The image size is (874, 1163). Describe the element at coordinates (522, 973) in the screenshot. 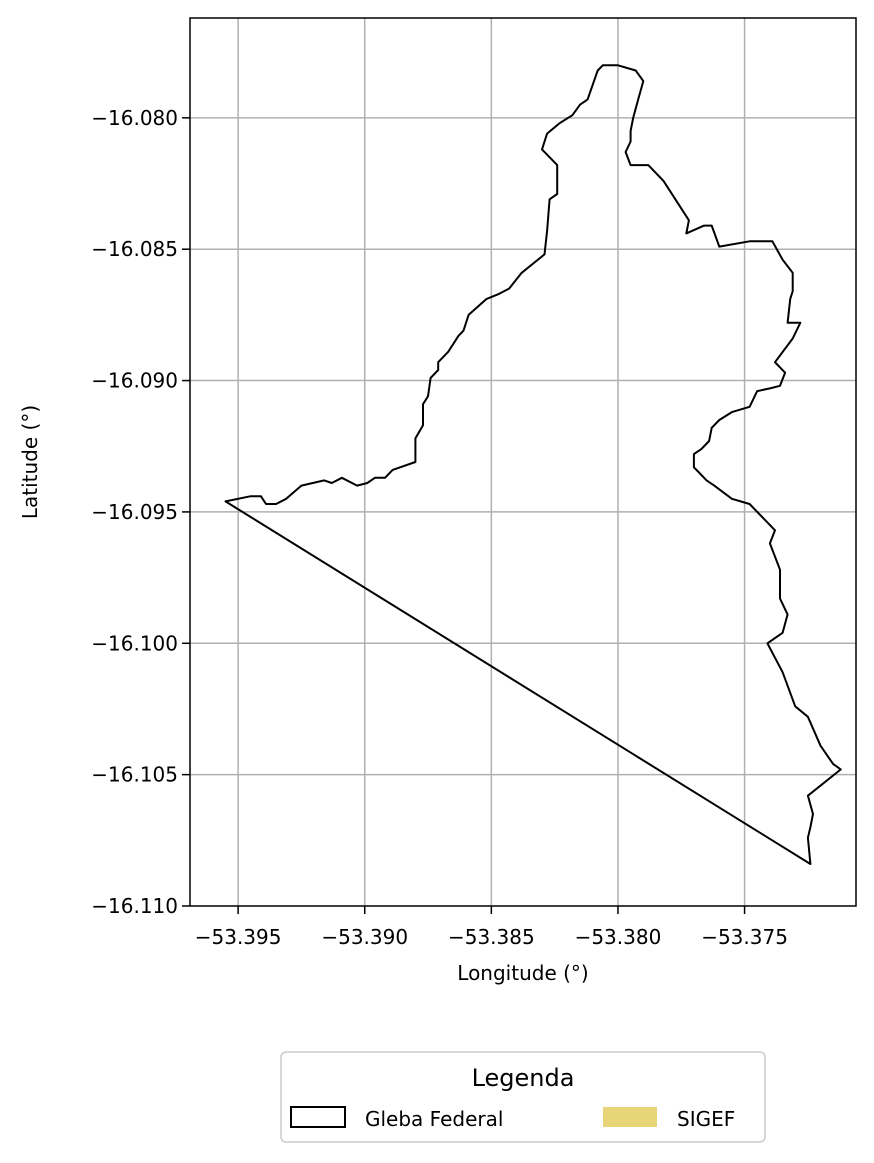

I see `x-axis-label: Longitude (°)` at that location.